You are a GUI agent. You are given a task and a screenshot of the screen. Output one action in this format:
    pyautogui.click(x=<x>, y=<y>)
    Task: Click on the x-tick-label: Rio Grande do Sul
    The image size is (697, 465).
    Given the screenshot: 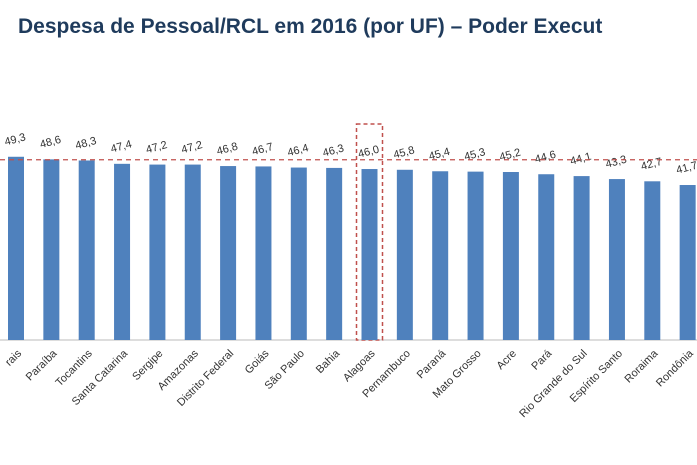 What is the action you would take?
    pyautogui.click(x=553, y=384)
    